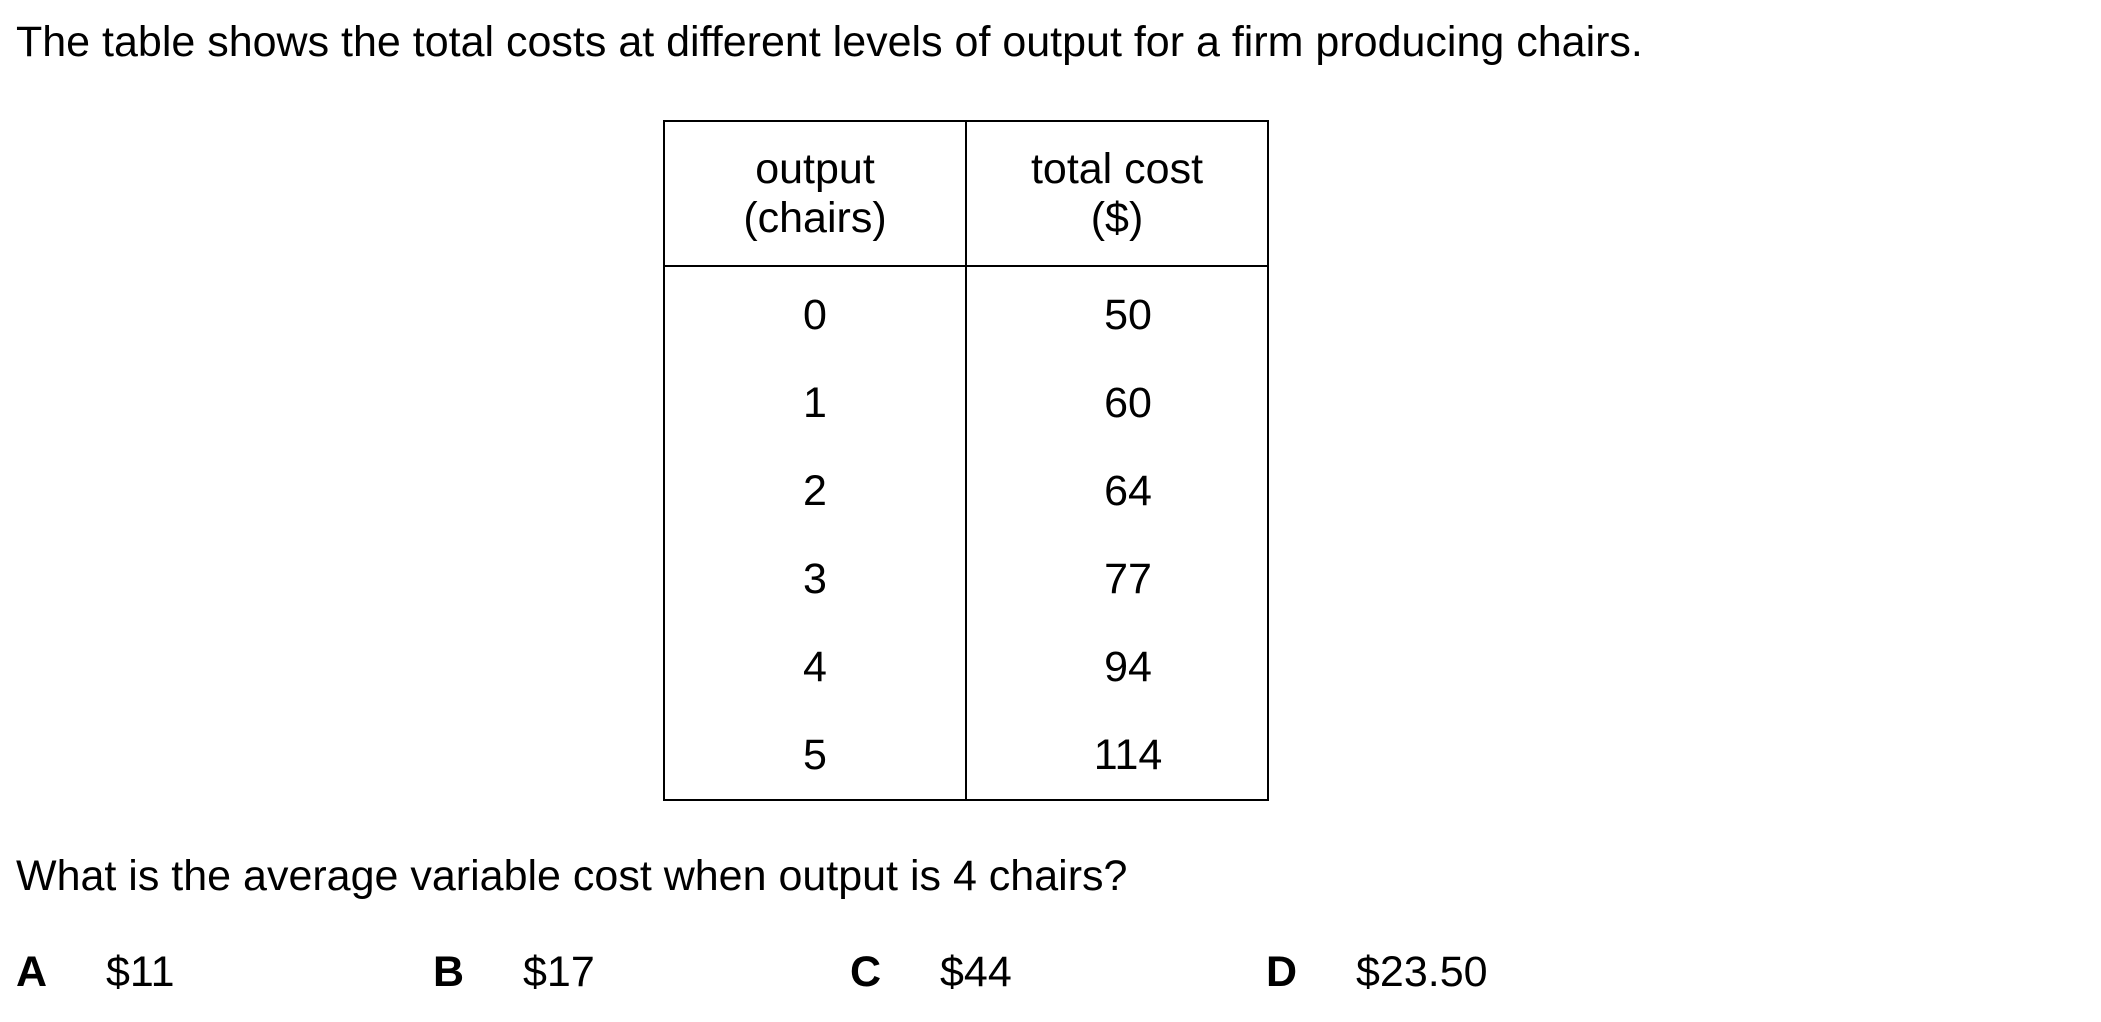 The height and width of the screenshot is (1022, 2101). Describe the element at coordinates (514, 972) in the screenshot. I see `option-b: B $17` at that location.